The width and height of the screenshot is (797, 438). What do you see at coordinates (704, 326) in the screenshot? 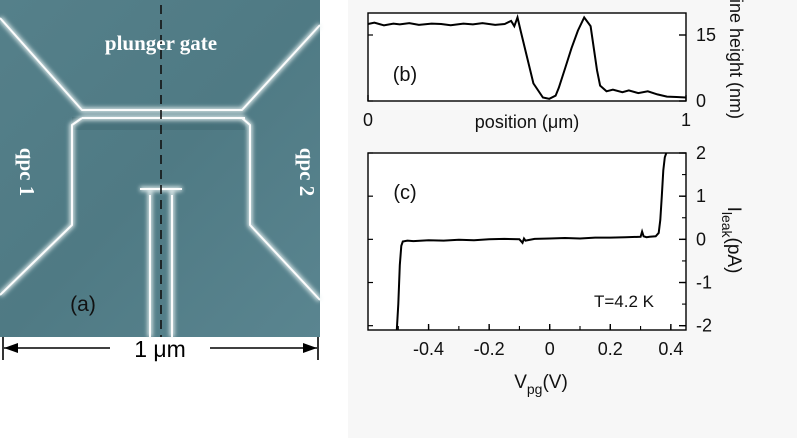
I see `chart-c-ytick-label: -2` at bounding box center [704, 326].